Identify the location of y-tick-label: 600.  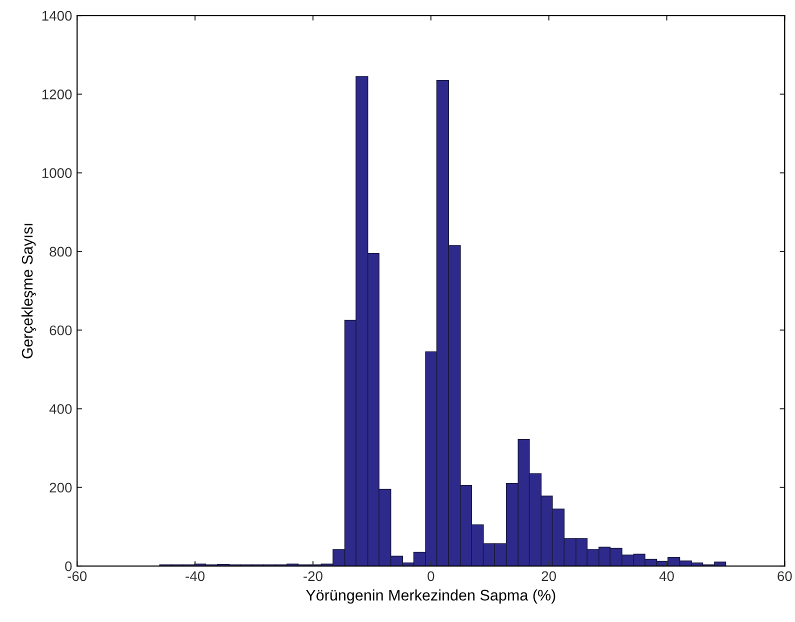
(61, 330).